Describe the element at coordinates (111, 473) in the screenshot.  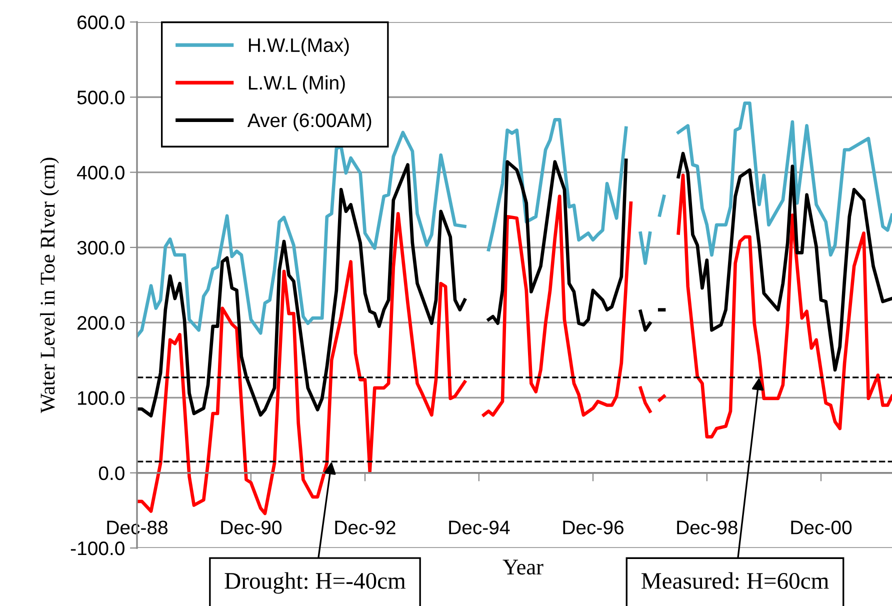
I see `y-tick-label: 0.0` at that location.